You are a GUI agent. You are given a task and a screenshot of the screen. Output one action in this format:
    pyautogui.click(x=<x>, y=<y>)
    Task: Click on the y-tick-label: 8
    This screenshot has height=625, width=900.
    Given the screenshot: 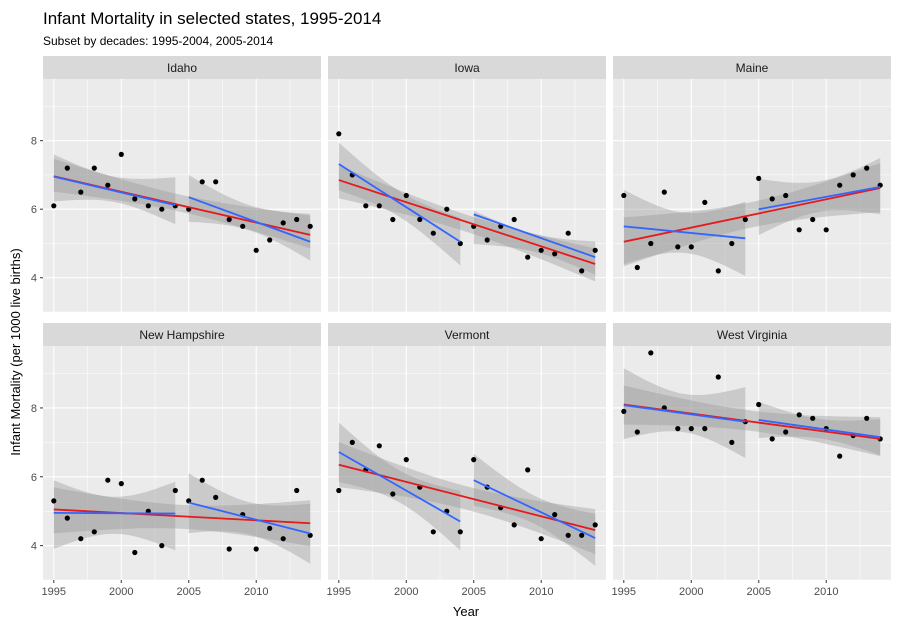 What is the action you would take?
    pyautogui.click(x=34, y=142)
    